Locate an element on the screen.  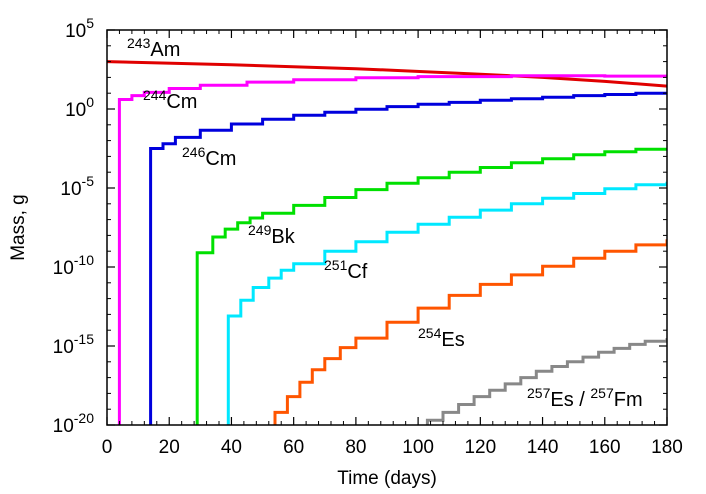
y-tick-exponent: -10 is located at coordinates (84, 260).